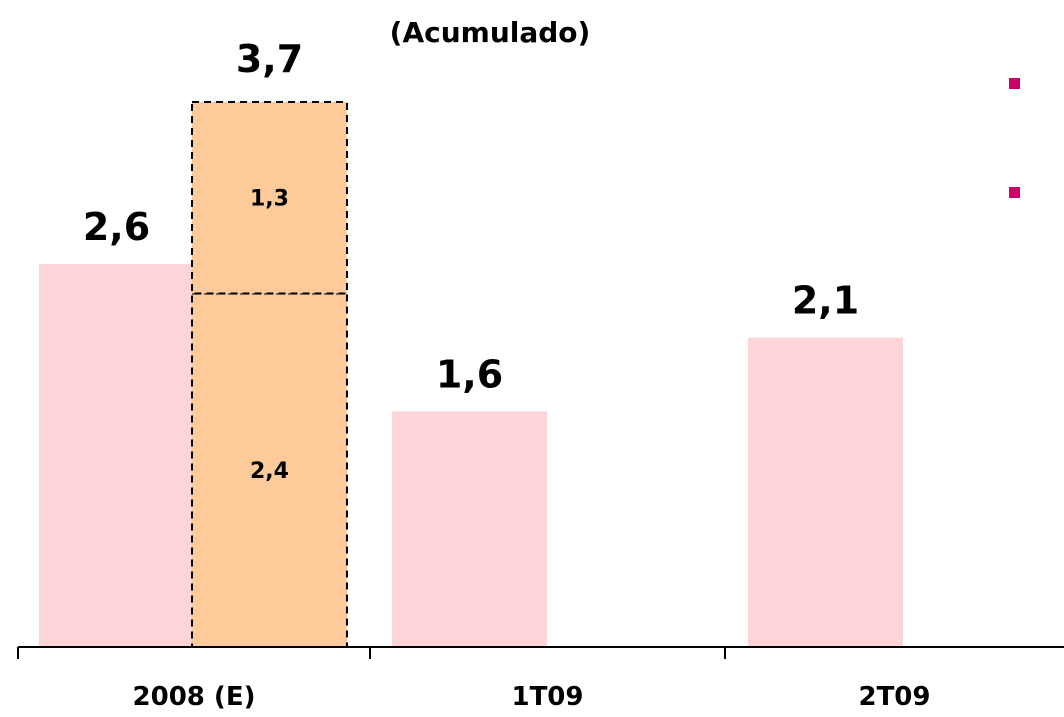  I want to click on chart-title: (Acumulado), so click(490, 32).